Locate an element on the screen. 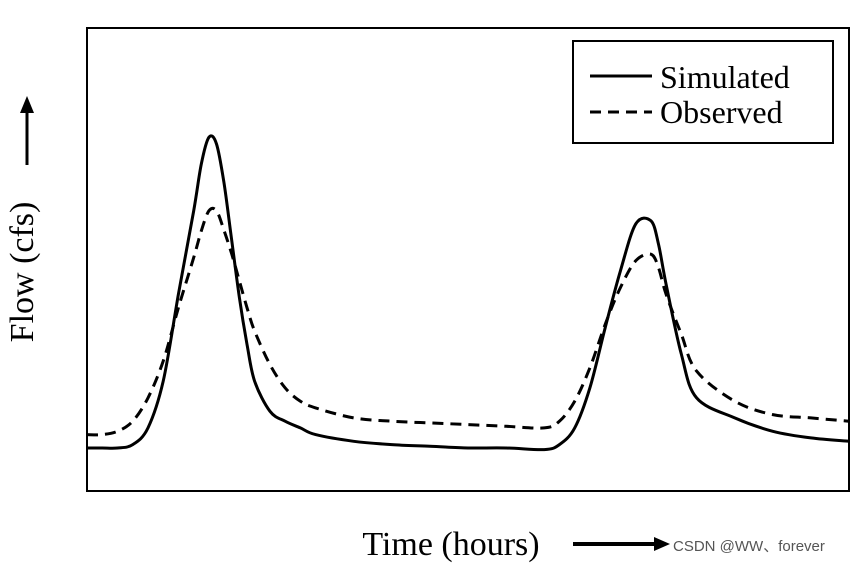 This screenshot has width=856, height=564. arrow-right-icon is located at coordinates (621, 544).